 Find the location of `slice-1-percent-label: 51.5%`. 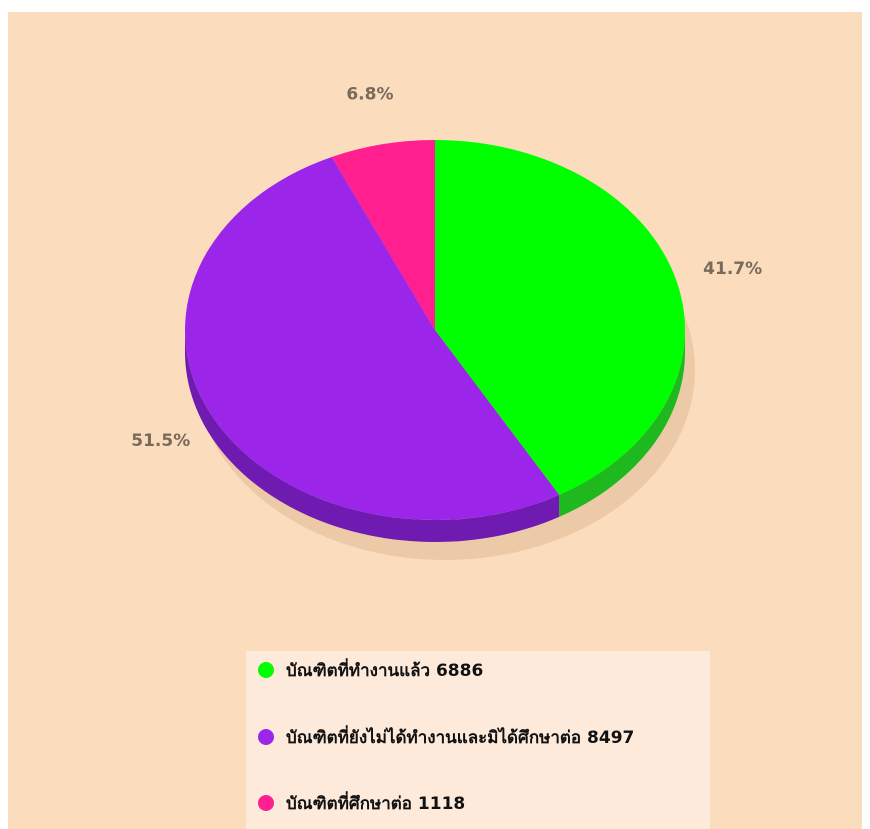

slice-1-percent-label: 51.5% is located at coordinates (160, 441).